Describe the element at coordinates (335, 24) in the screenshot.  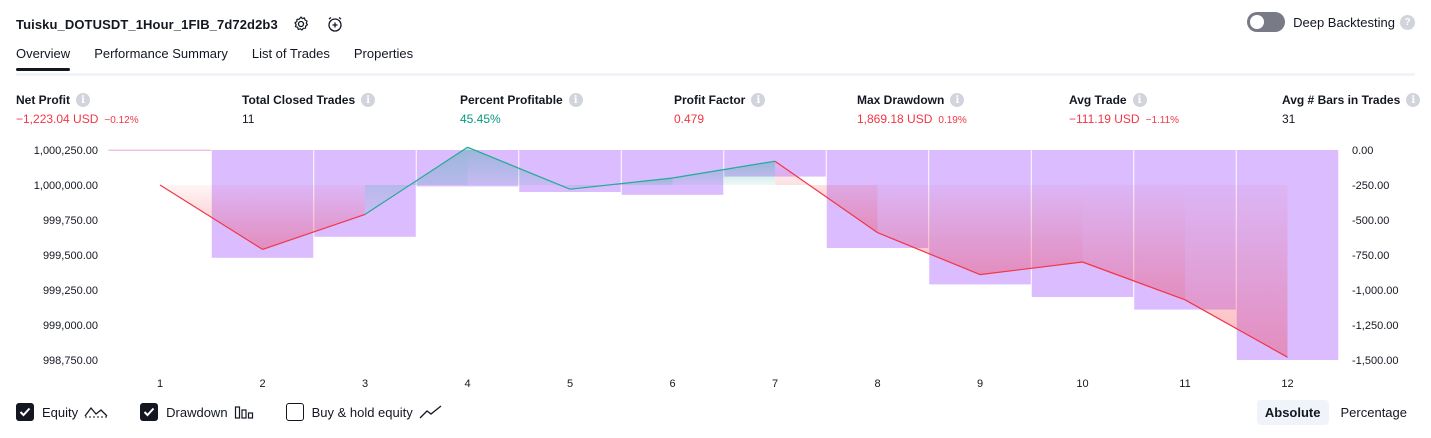
I see `alarm-add-icon` at that location.